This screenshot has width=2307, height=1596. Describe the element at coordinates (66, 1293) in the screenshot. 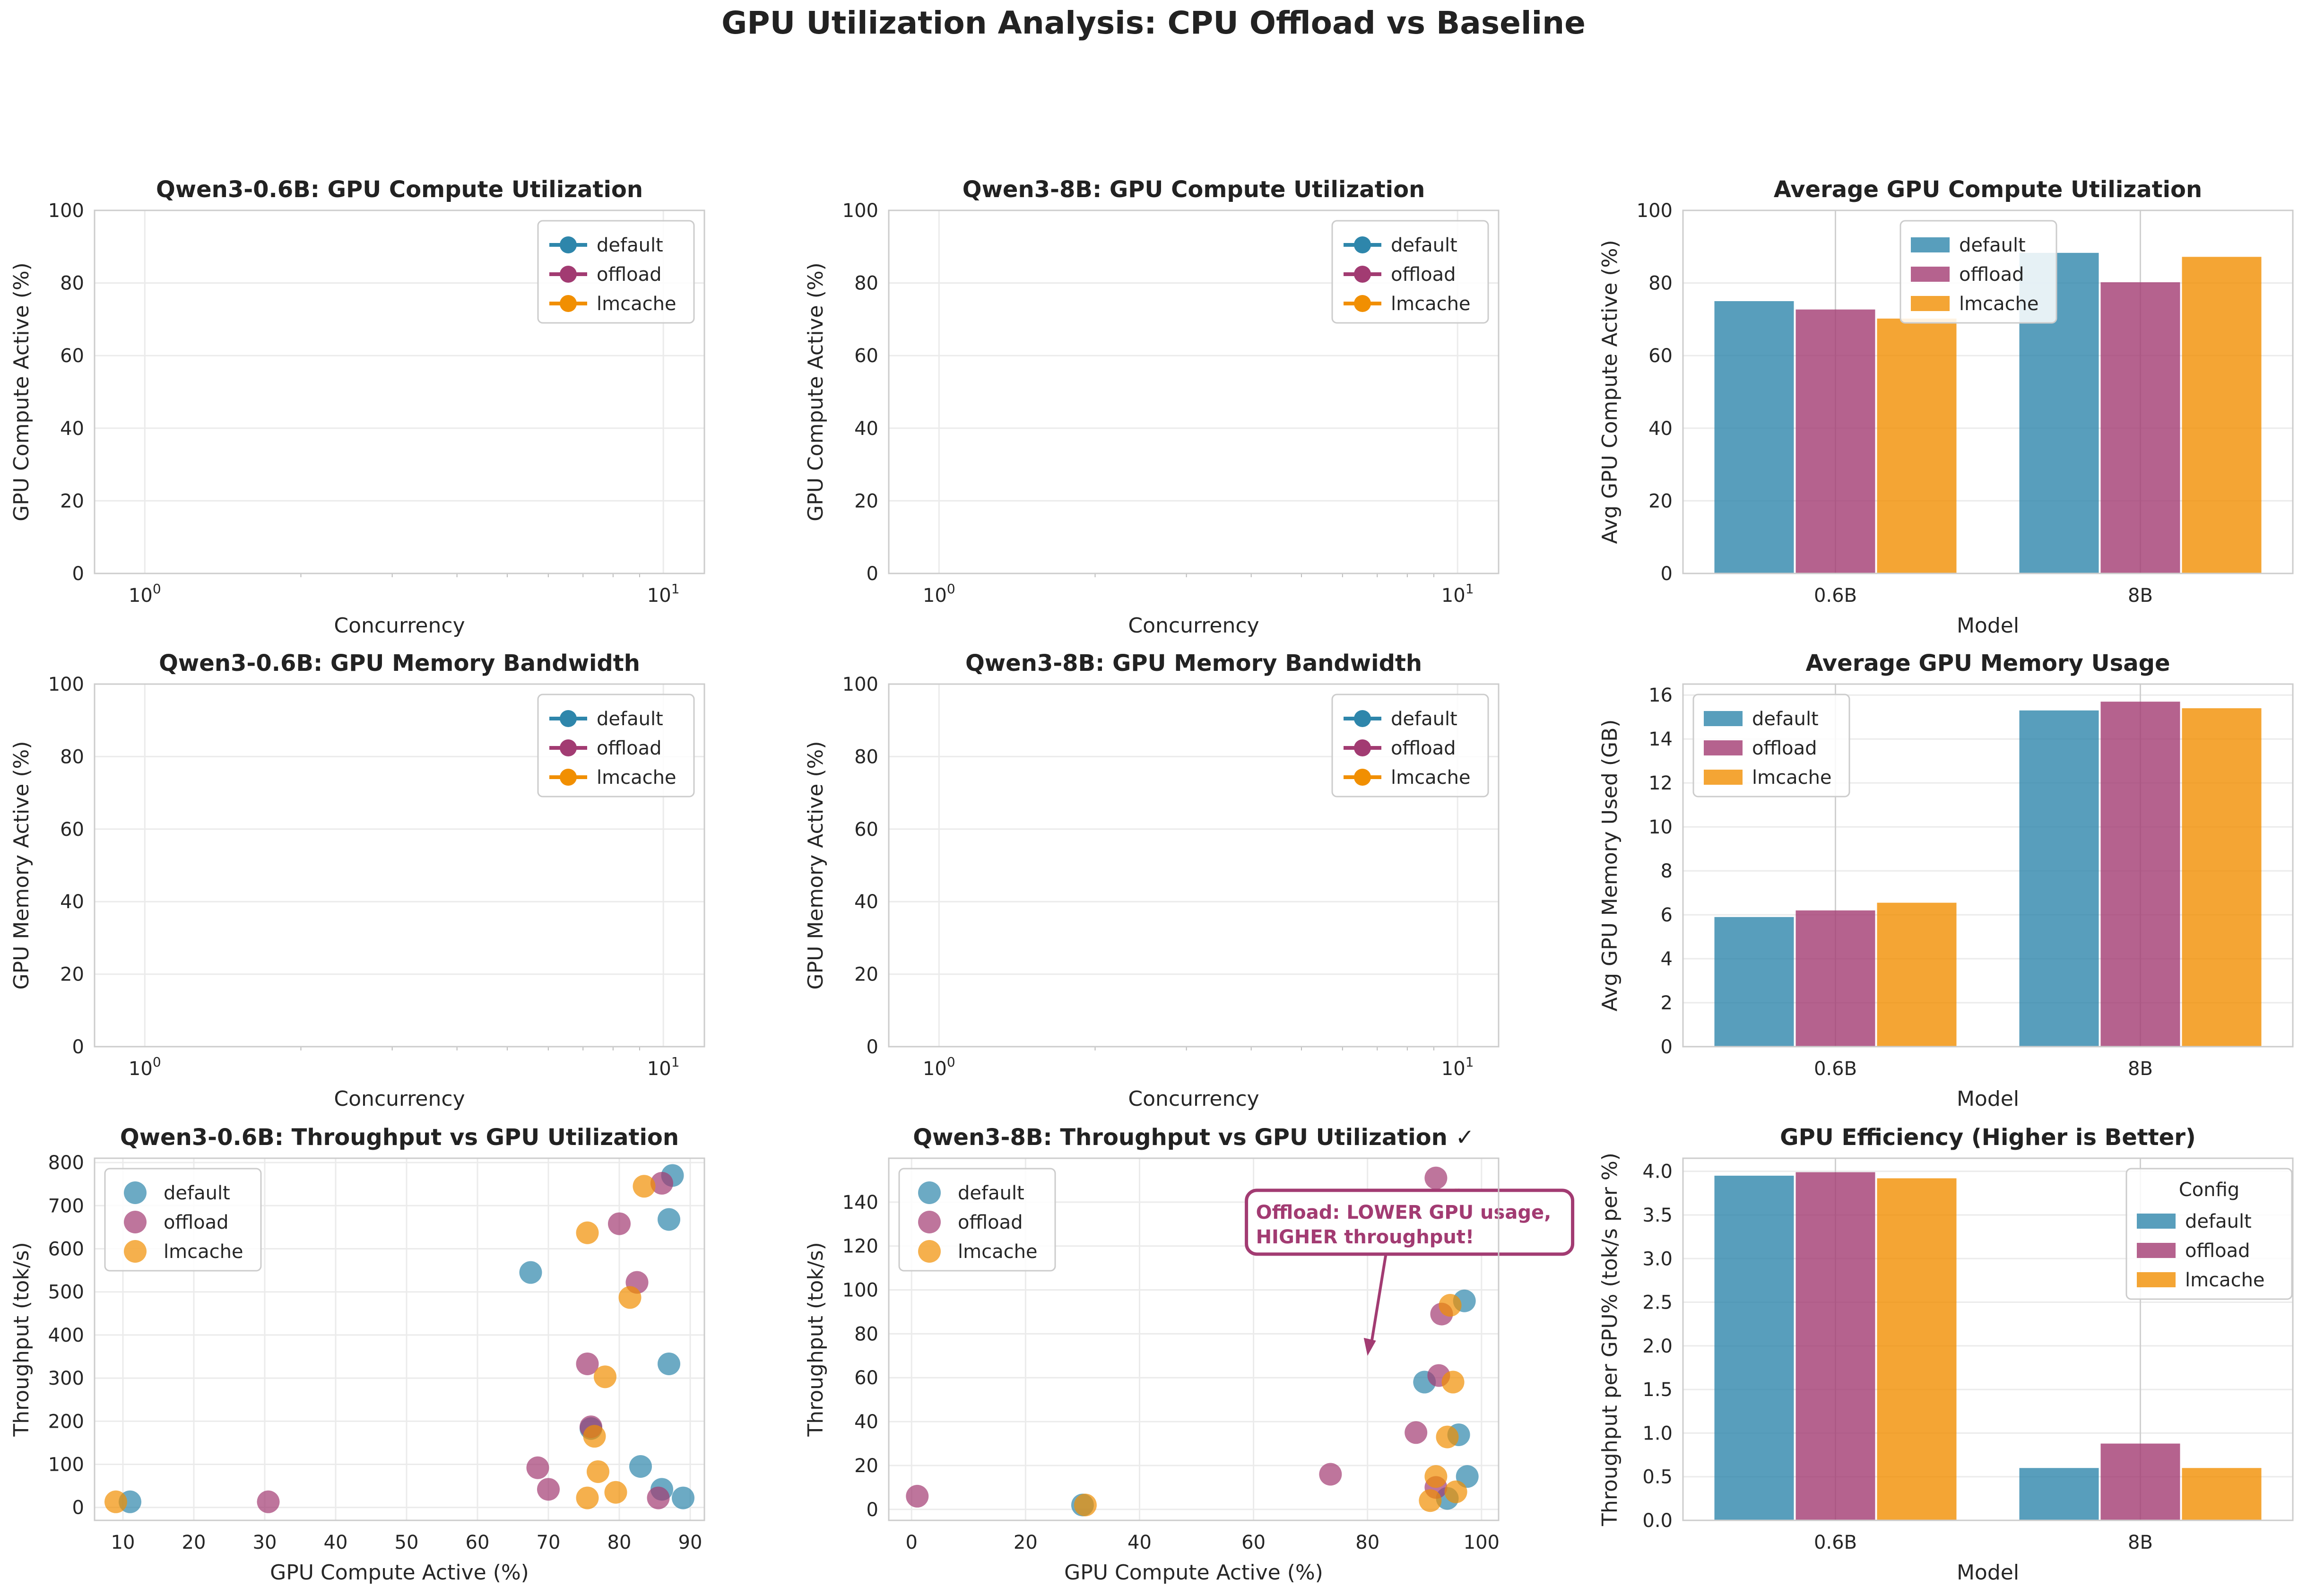

I see `y-tick-label: 500` at that location.